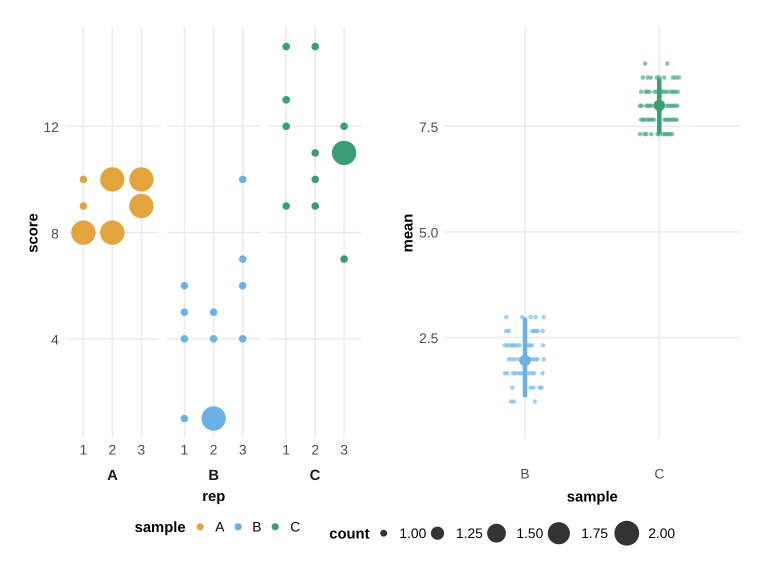 Image resolution: width=768 pixels, height=576 pixels. Describe the element at coordinates (429, 233) in the screenshot. I see `svg-text: 5.0` at that location.